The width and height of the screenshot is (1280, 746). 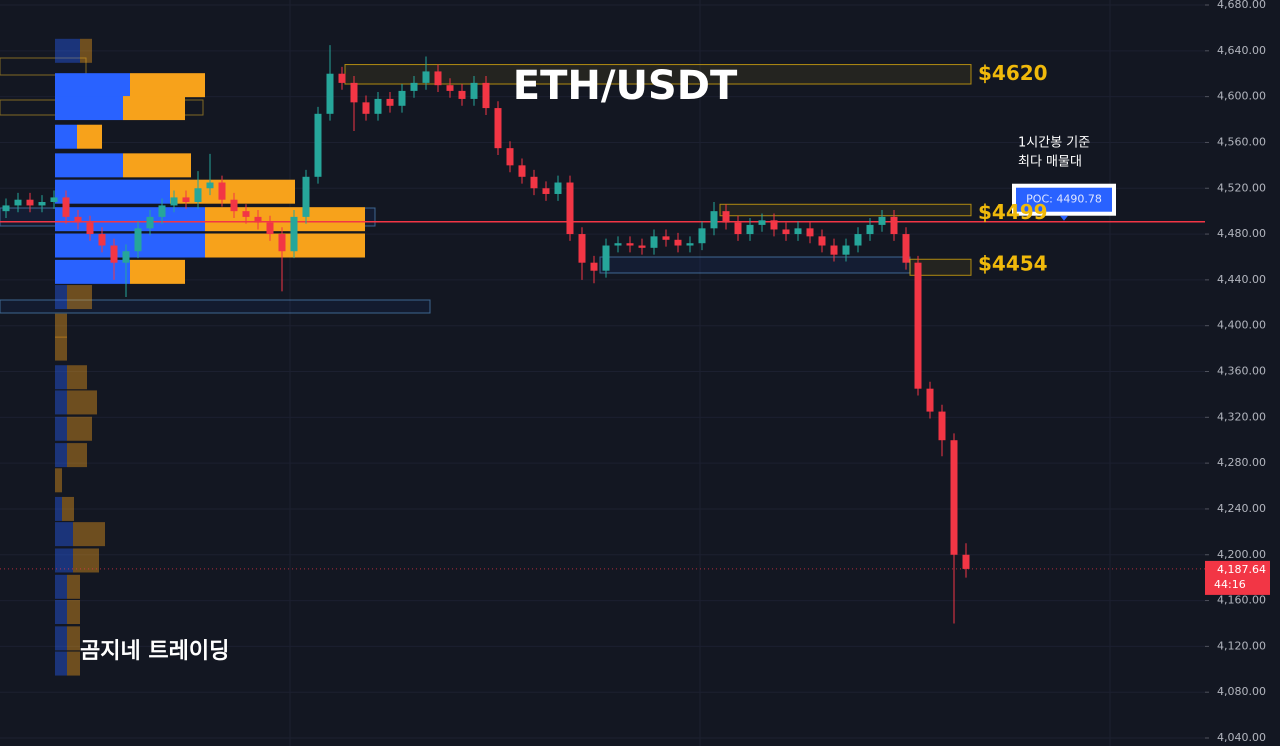 What do you see at coordinates (1241, 233) in the screenshot?
I see `y-tick-label: 4,480.00` at bounding box center [1241, 233].